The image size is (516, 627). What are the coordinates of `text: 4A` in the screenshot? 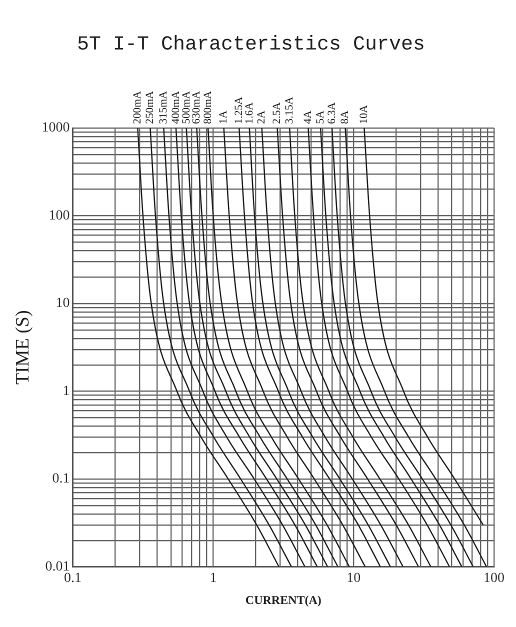 It's located at (308, 117).